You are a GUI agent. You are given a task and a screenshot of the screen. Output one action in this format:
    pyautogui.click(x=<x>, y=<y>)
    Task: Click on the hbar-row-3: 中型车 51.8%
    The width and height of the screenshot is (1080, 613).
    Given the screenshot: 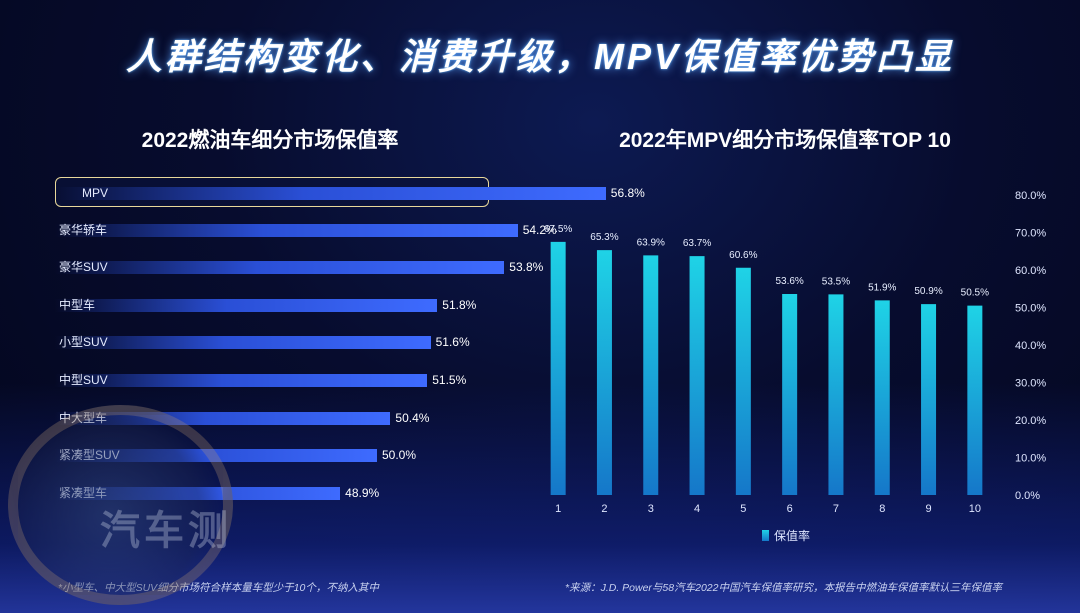 What is the action you would take?
    pyautogui.click(x=275, y=305)
    